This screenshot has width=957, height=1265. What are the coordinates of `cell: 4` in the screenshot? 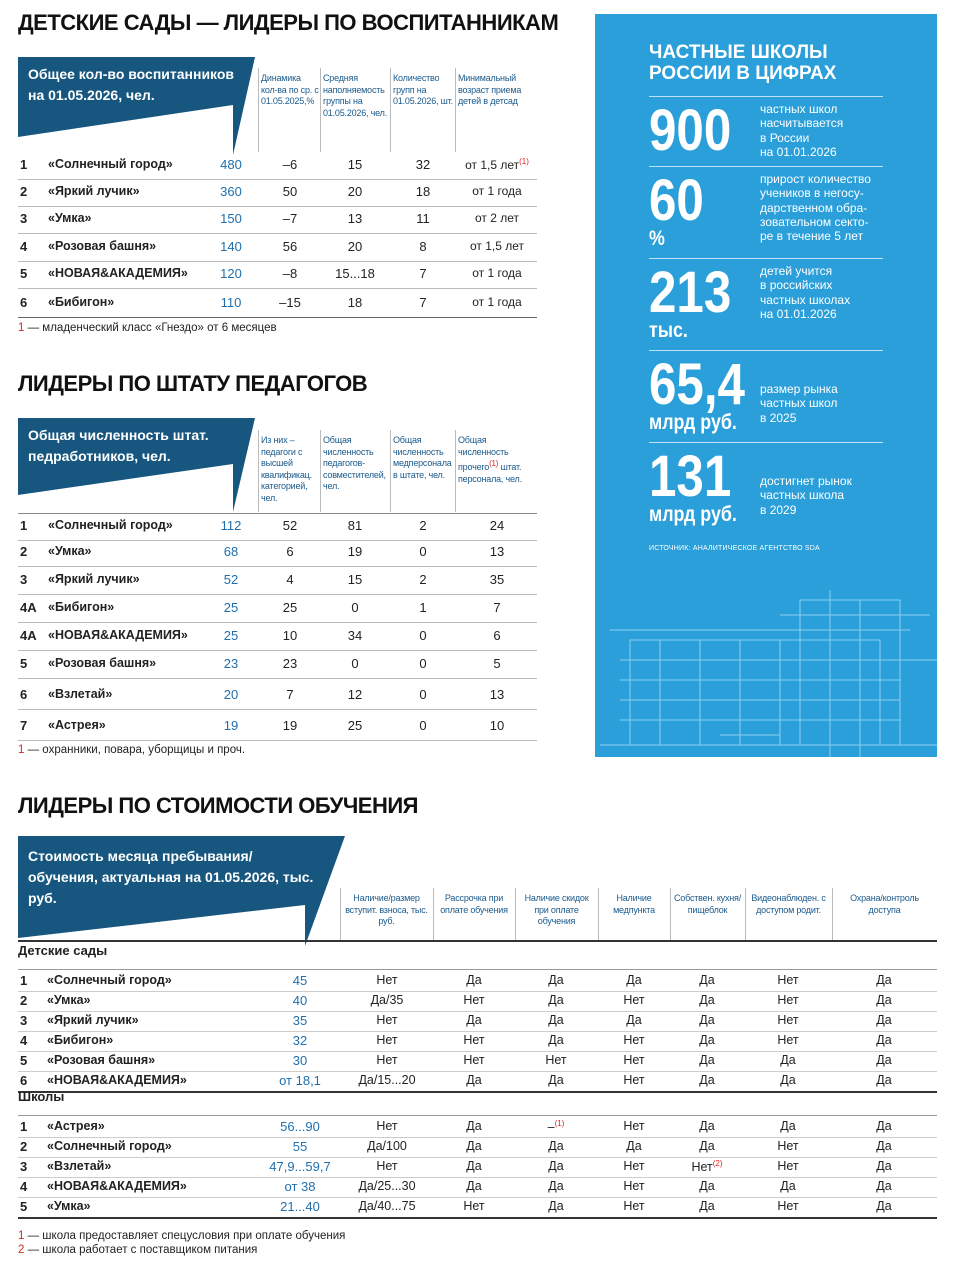 It's located at (290, 579).